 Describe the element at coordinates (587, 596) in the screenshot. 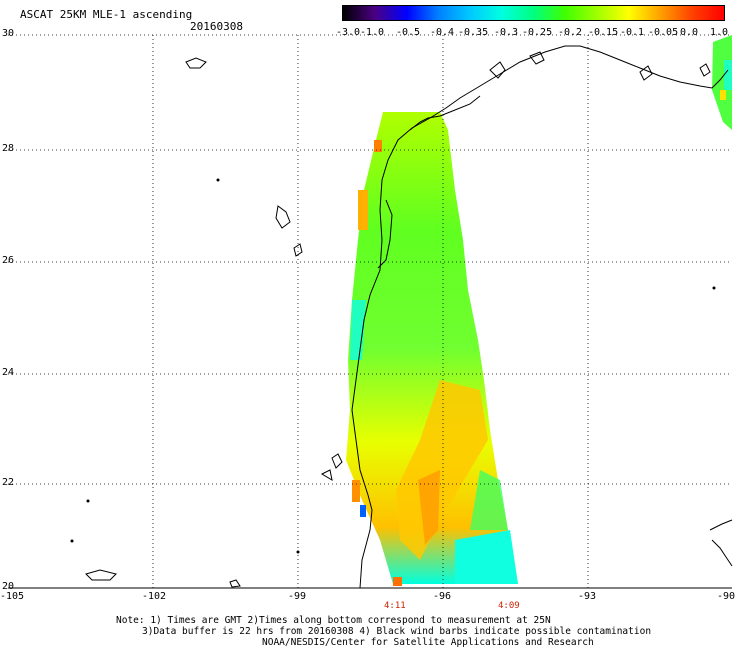

I see `lon-label: -93` at that location.